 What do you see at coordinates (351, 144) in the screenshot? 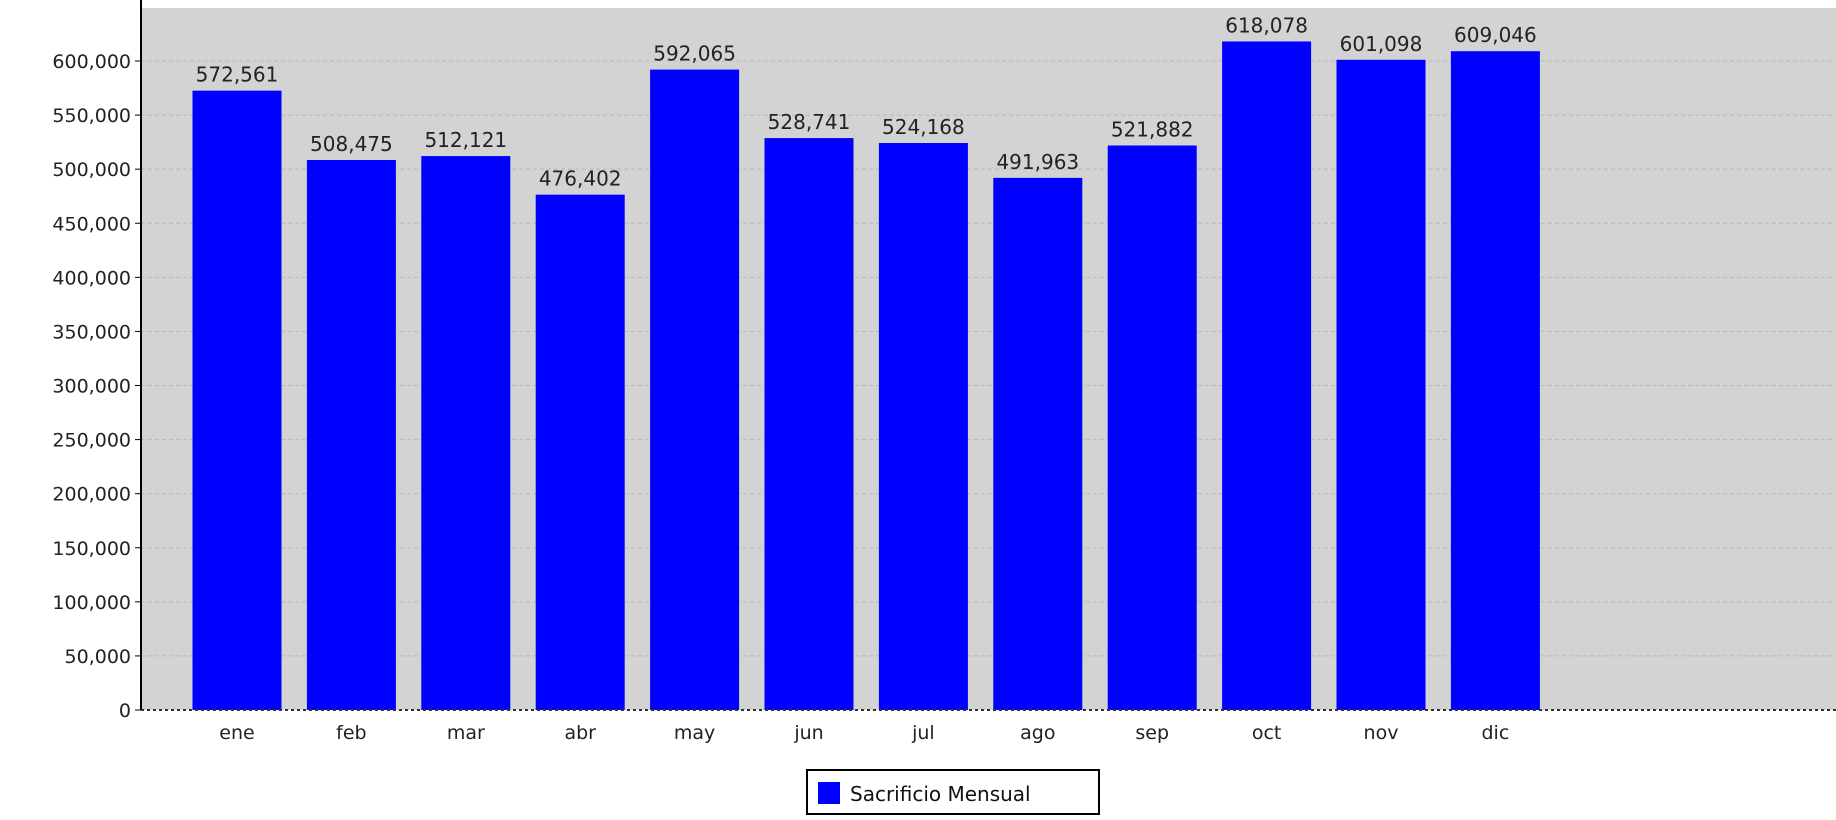
I see `value-label-feb: 508,475` at bounding box center [351, 144].